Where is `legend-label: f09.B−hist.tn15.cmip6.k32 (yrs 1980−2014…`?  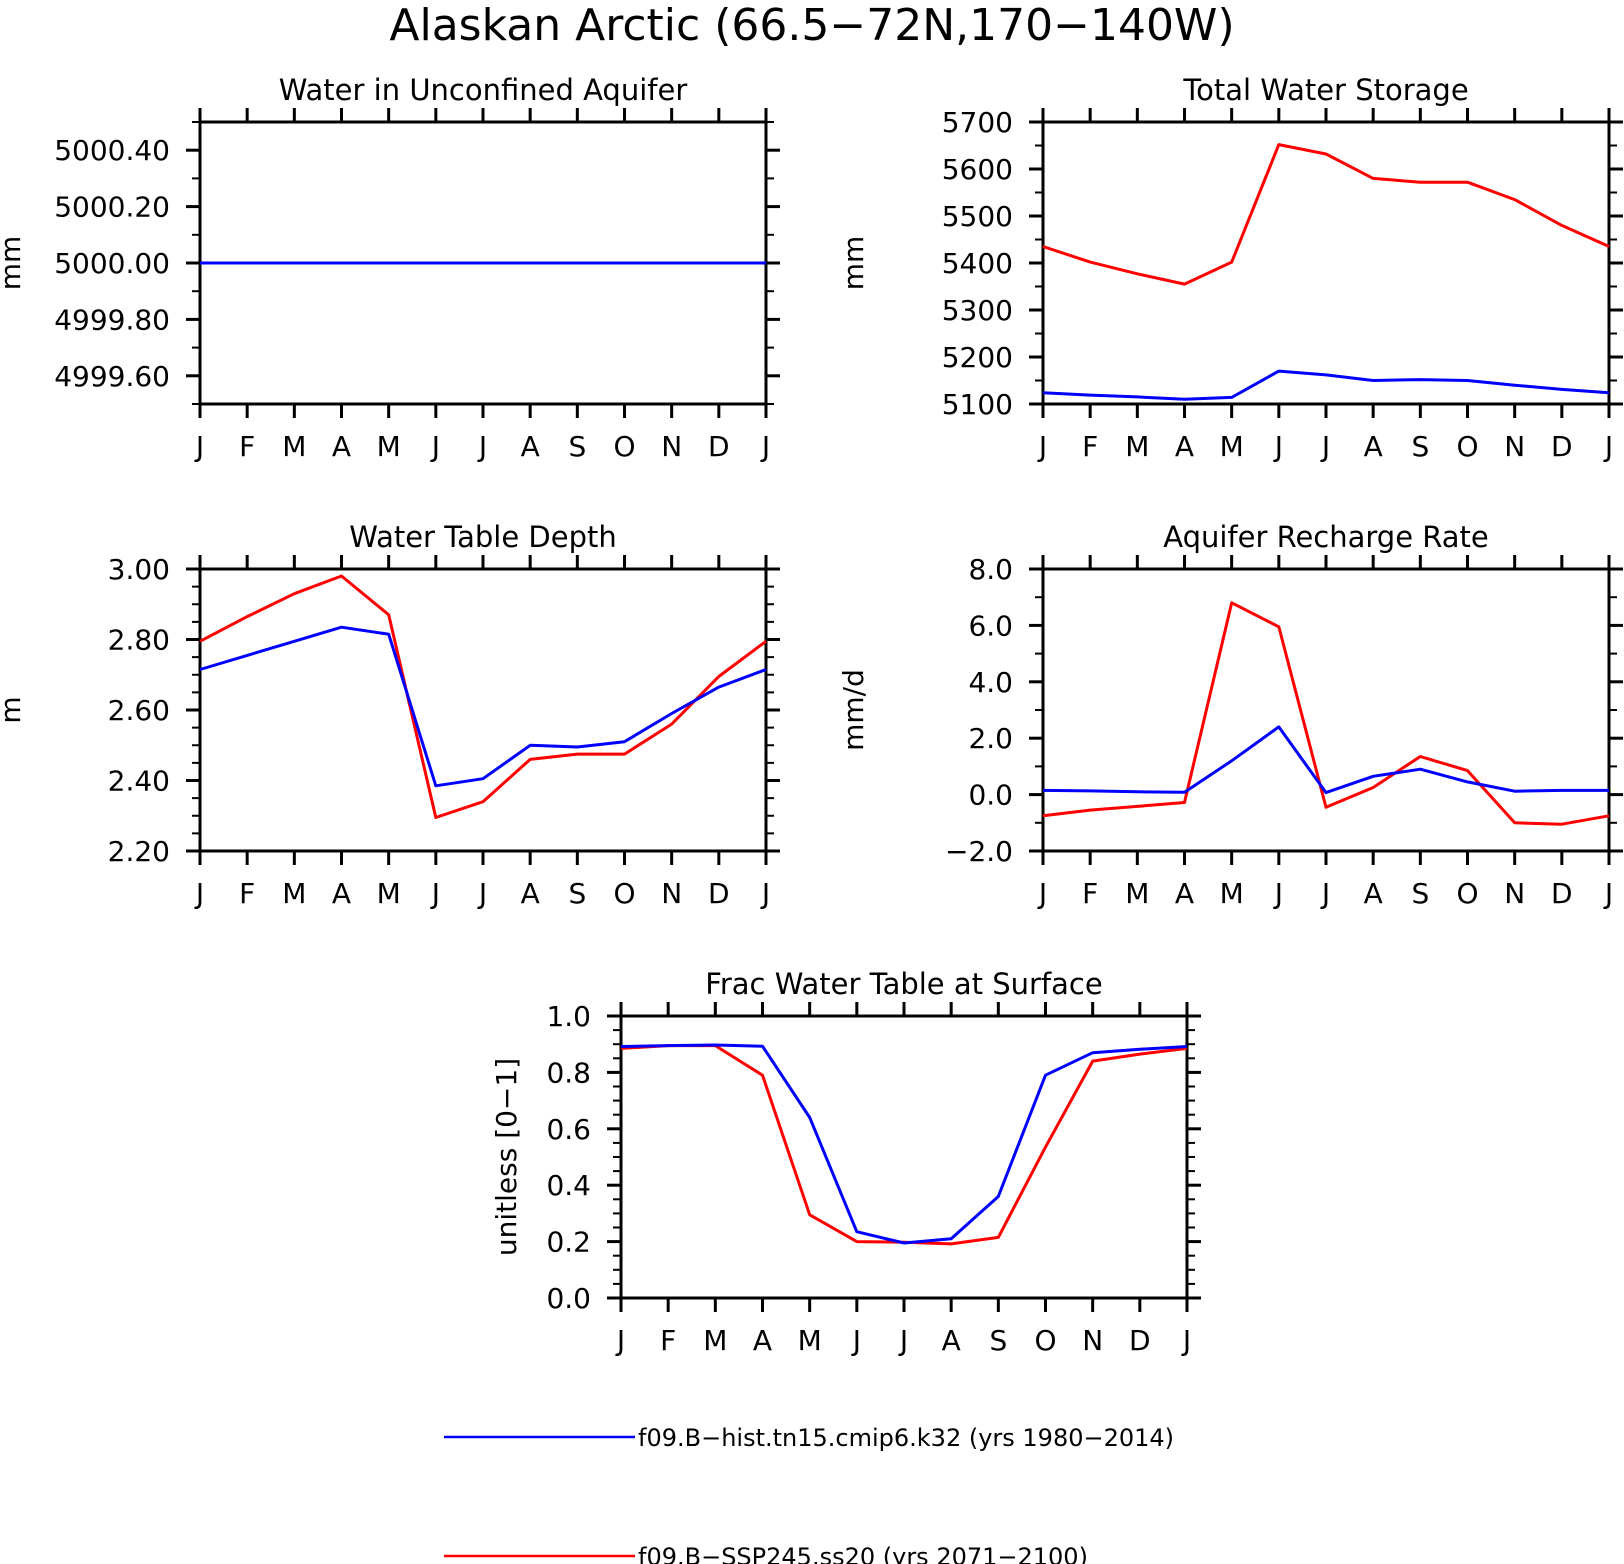 legend-label: f09.B−hist.tn15.cmip6.k32 (yrs 1980−2014… is located at coordinates (906, 1438).